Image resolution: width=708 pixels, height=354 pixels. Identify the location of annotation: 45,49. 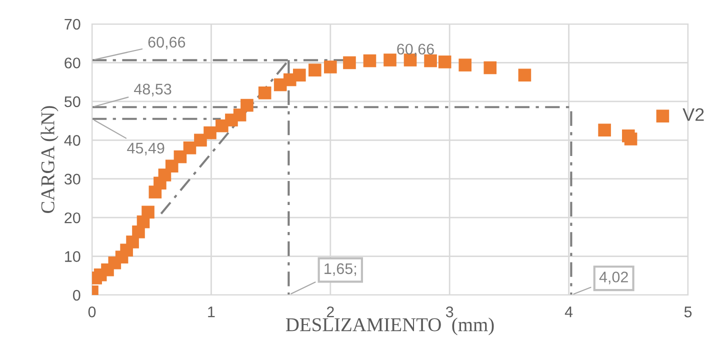
(145, 149).